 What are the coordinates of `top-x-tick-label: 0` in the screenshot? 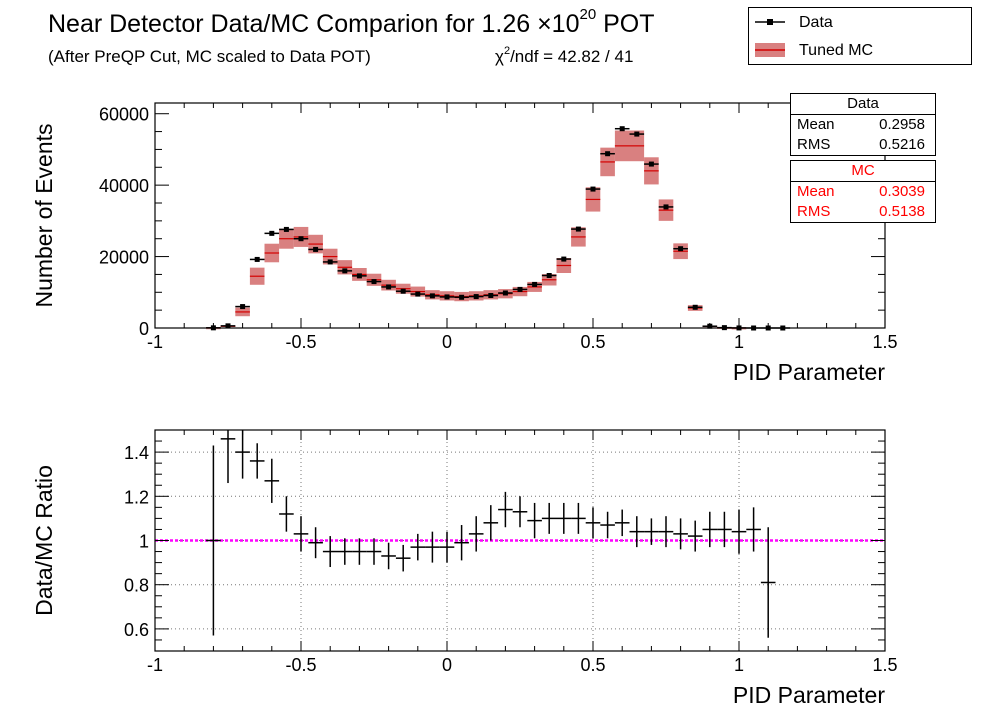 It's located at (447, 342).